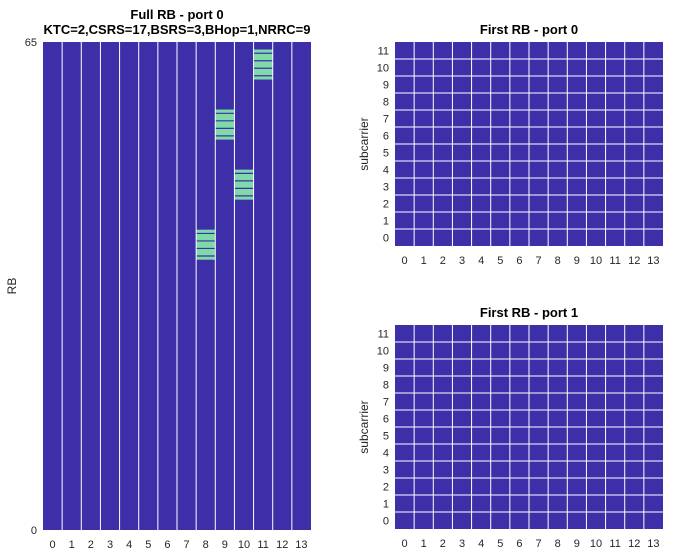 The height and width of the screenshot is (556, 676). Describe the element at coordinates (177, 29) in the screenshot. I see `full-title-line: KTC=2,CSRS=17,BSRS=3,BHop=1,NRRC=9` at that location.